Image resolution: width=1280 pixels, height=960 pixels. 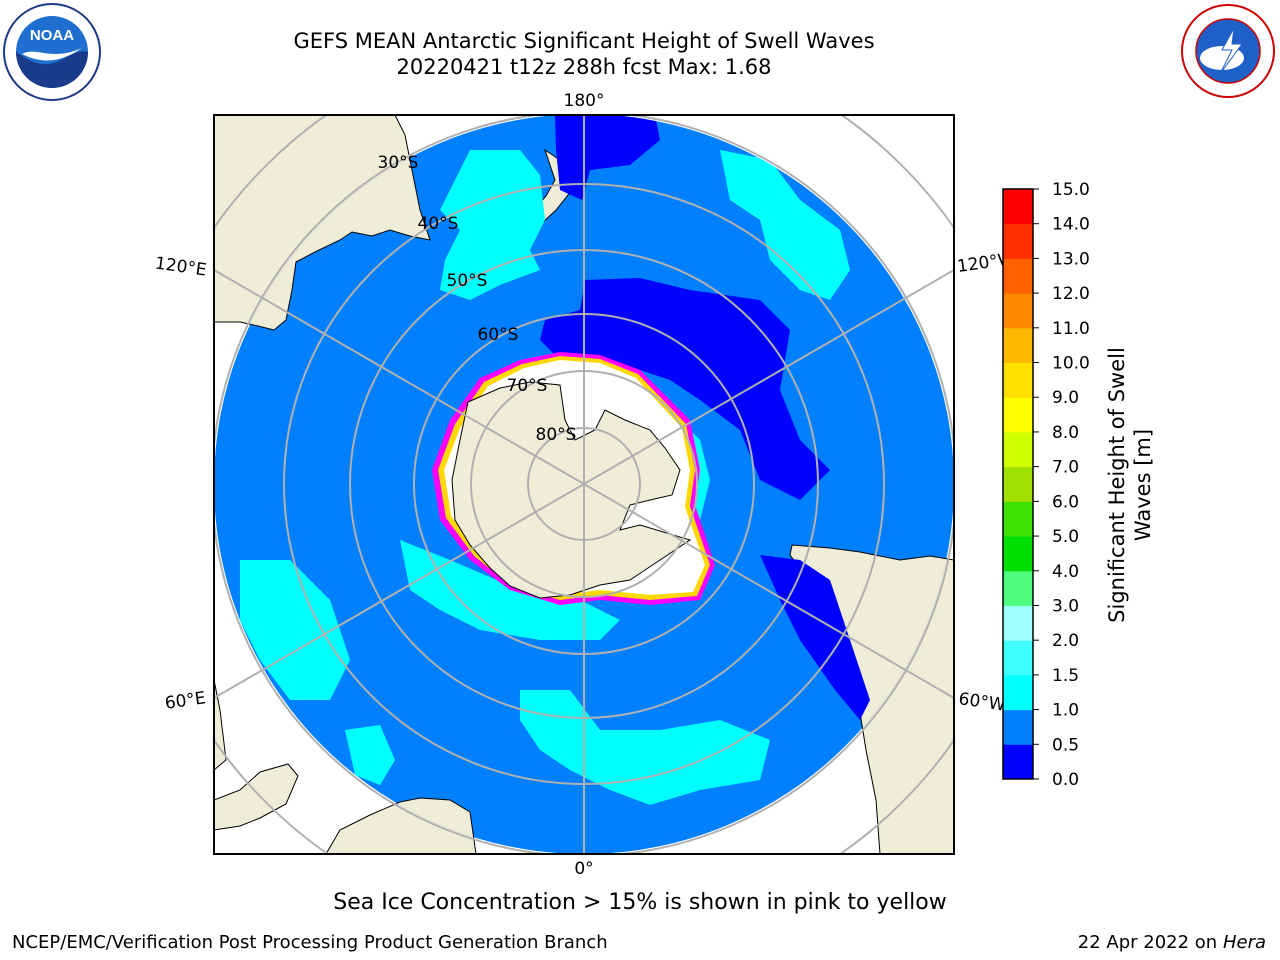 What do you see at coordinates (815, 637) in the screenshot?
I see `swell-region-0-0.5-drake` at bounding box center [815, 637].